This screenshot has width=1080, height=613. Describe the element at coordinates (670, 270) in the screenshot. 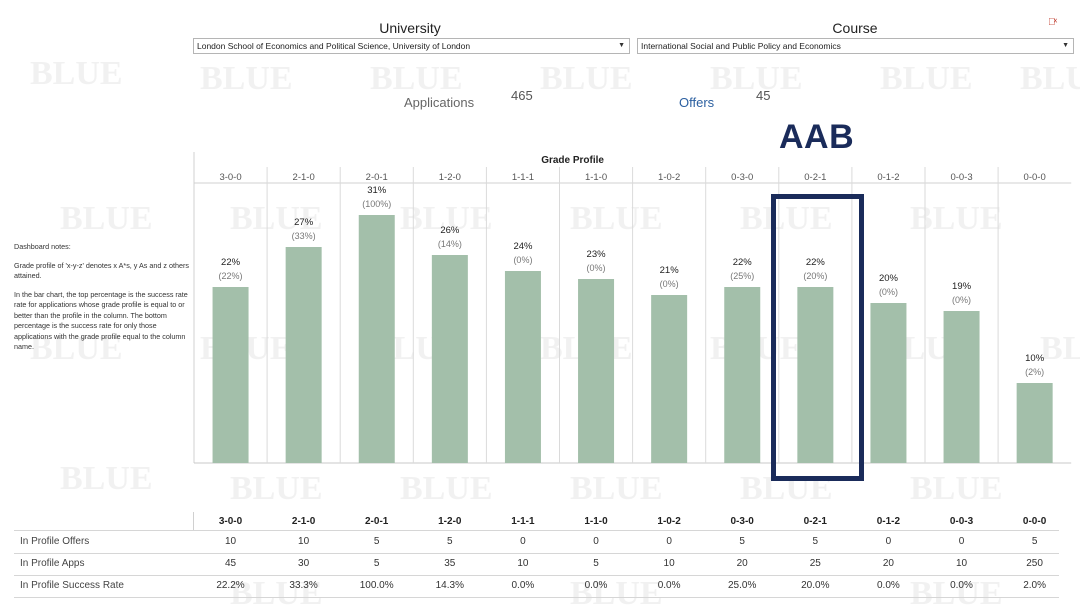

I see `bar-top-label: 21%` at that location.